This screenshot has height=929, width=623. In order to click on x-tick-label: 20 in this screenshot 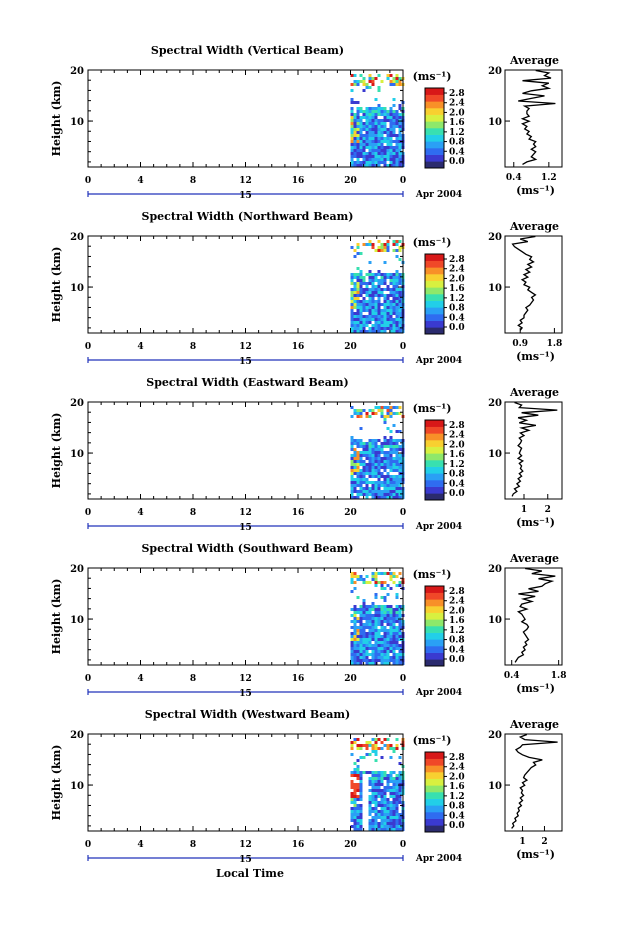, I will do `click(350, 181)`.